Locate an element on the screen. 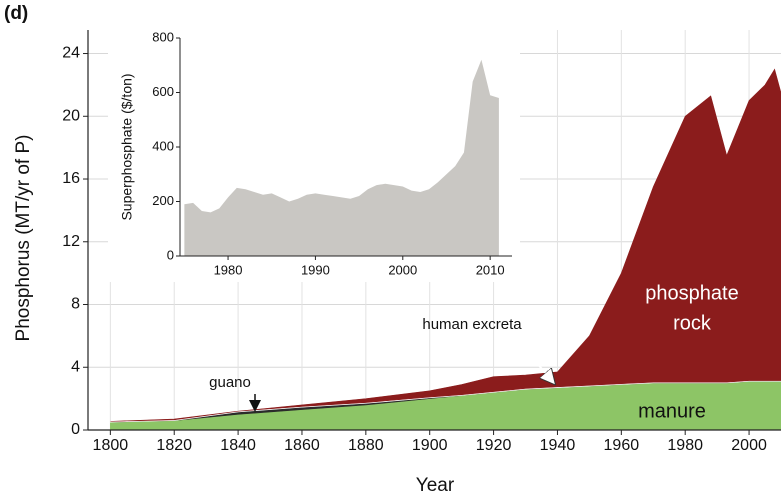 The image size is (781, 497). x-tick-label: 1840 is located at coordinates (238, 445).